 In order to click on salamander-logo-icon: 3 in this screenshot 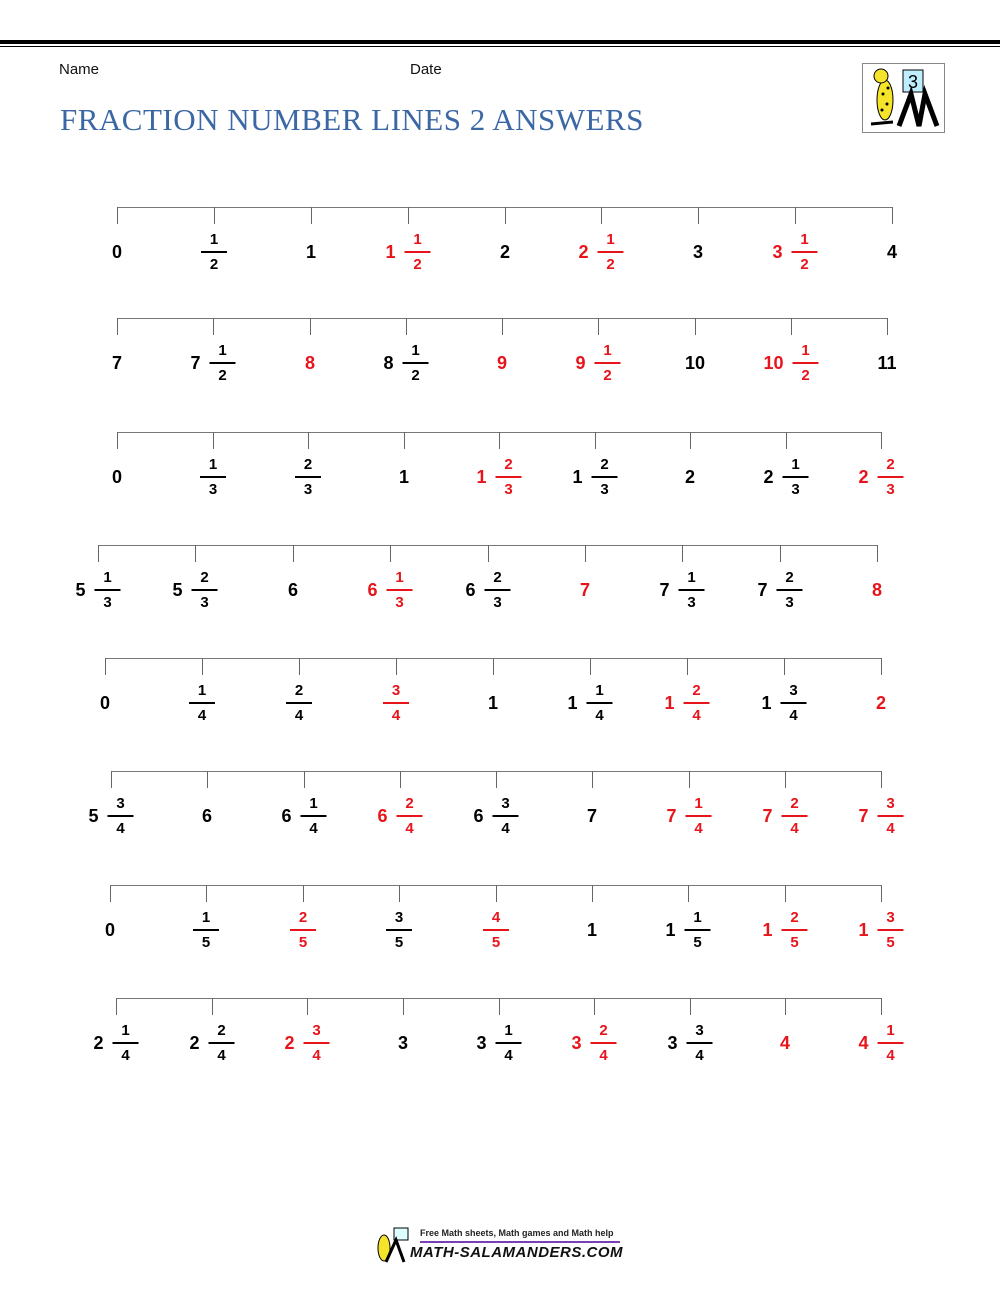, I will do `click(905, 97)`.